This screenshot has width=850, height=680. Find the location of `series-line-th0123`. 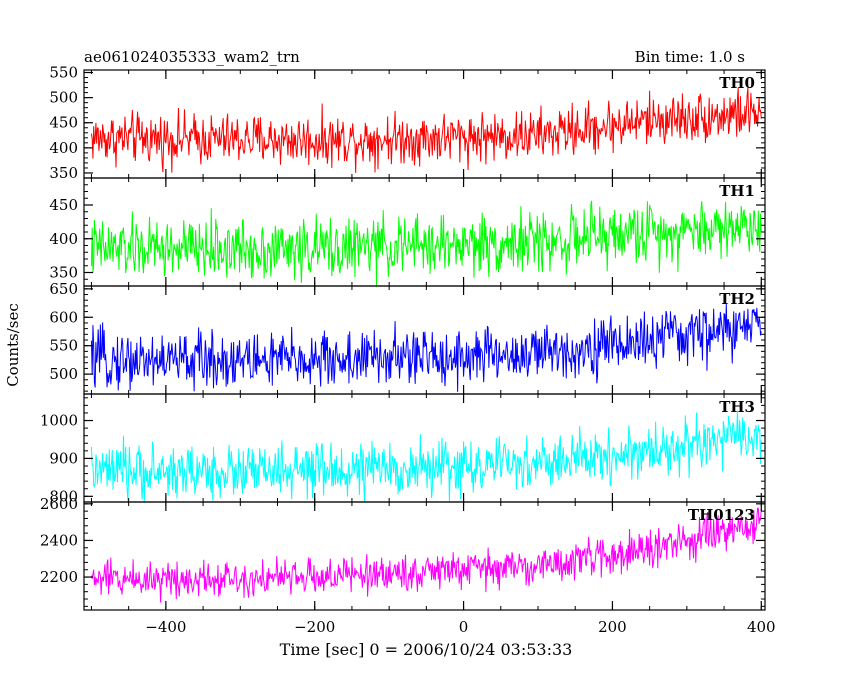

series-line-th0123 is located at coordinates (426, 555).